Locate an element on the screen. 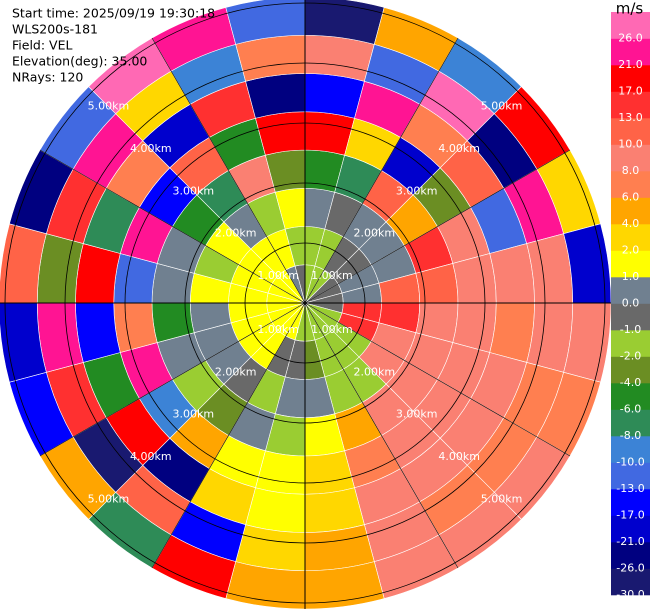 The image size is (650, 610). colorbar-tick-label: -13.0 is located at coordinates (630, 488).